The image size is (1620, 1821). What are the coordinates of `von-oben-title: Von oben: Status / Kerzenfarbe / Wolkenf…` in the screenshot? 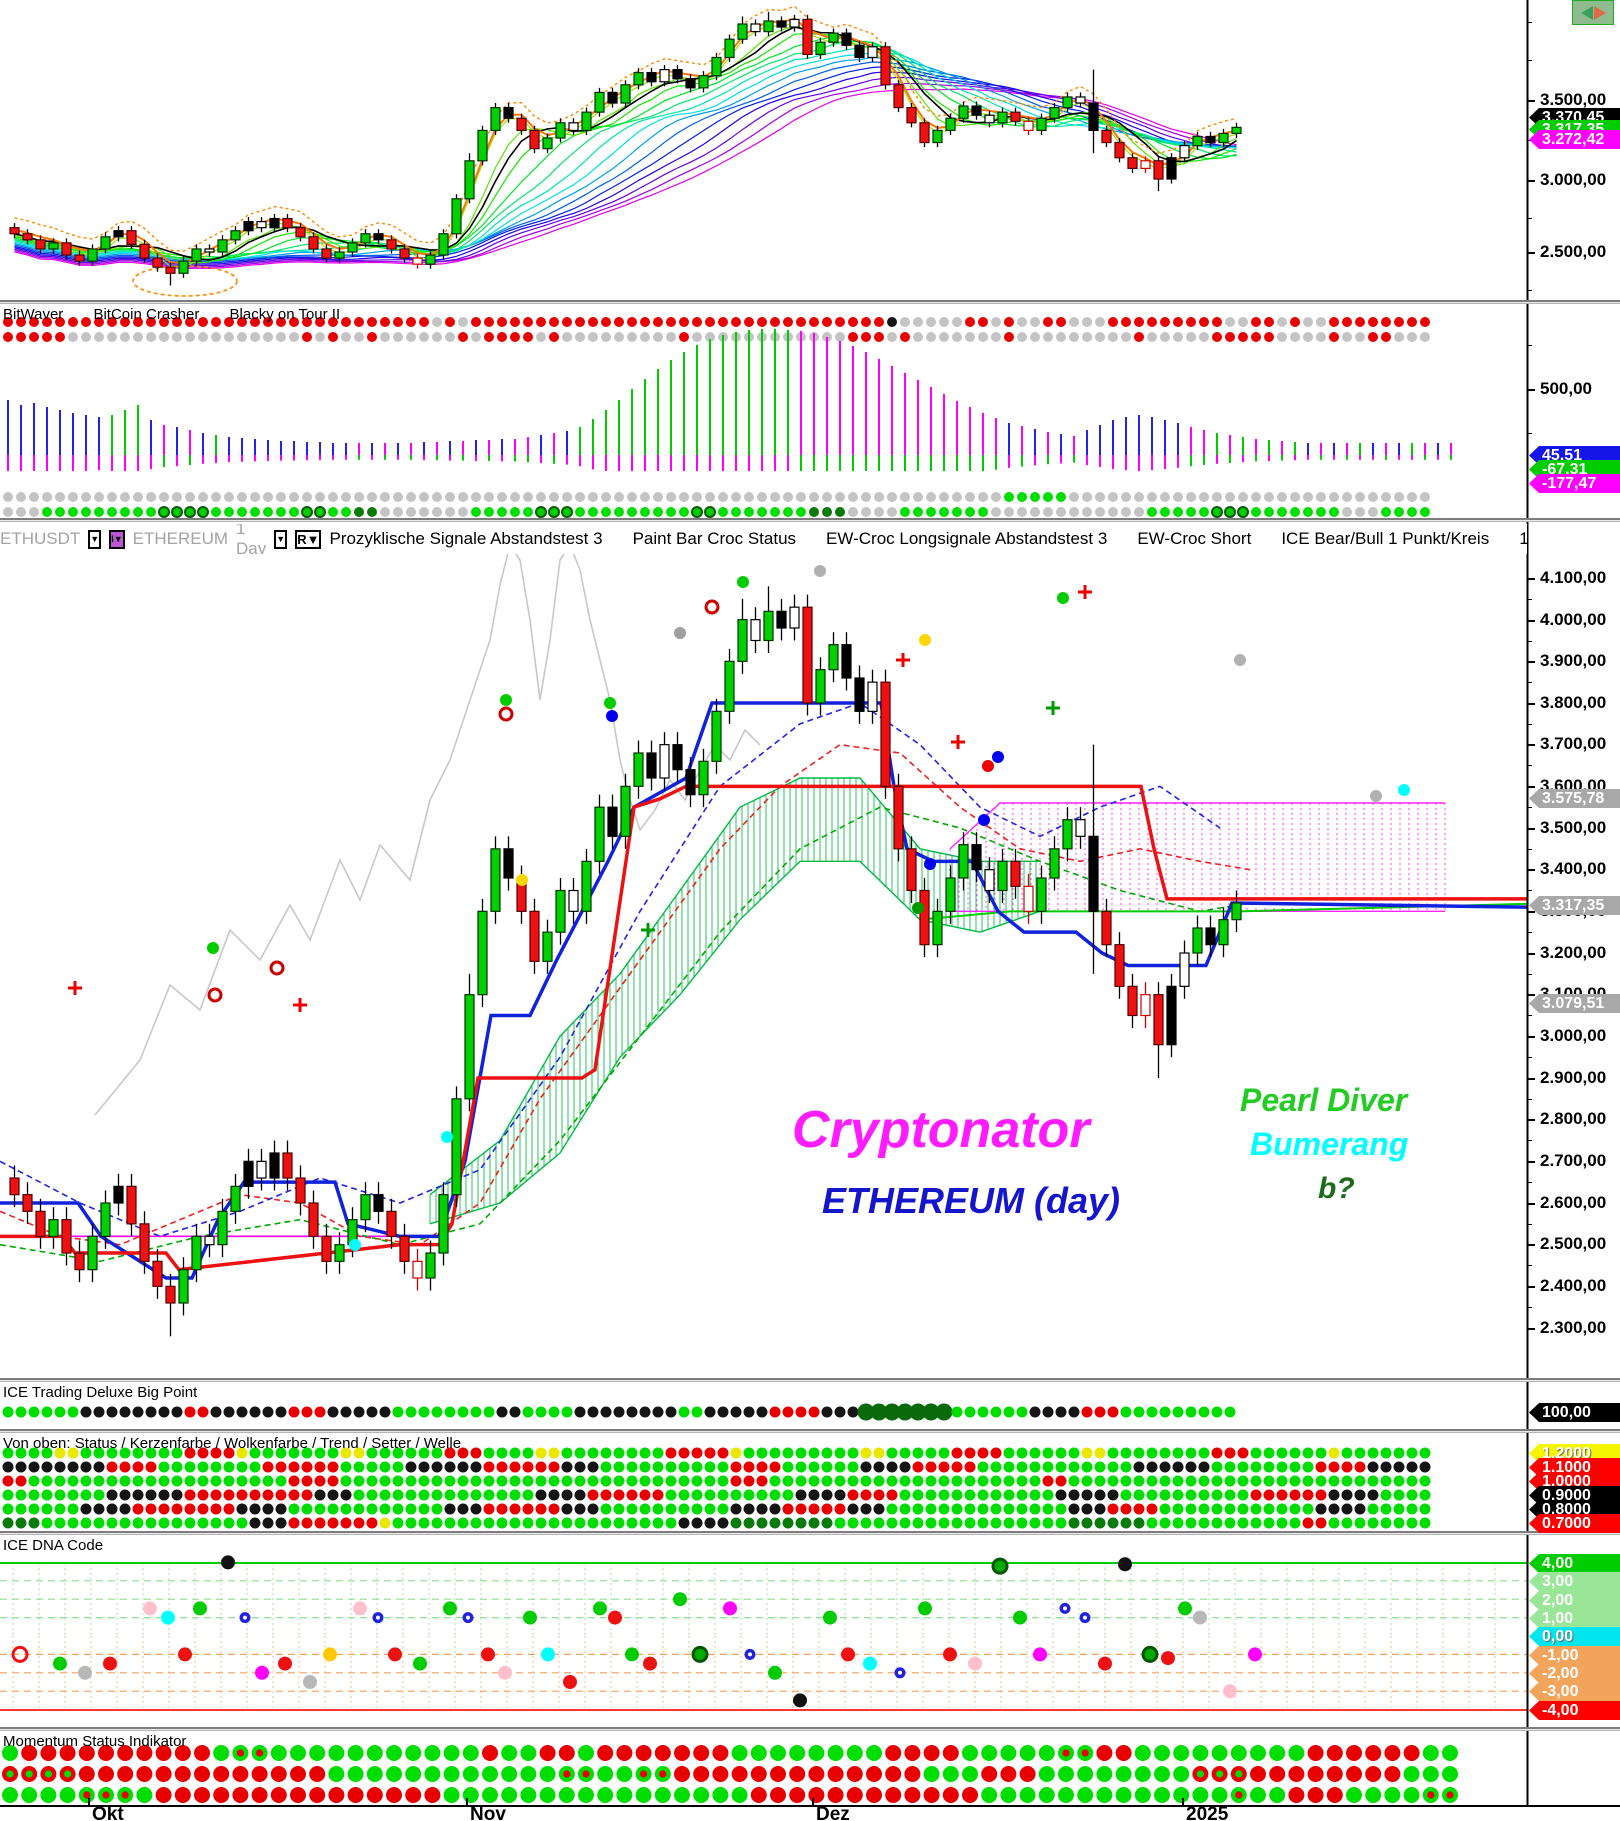 It's located at (232, 1443).